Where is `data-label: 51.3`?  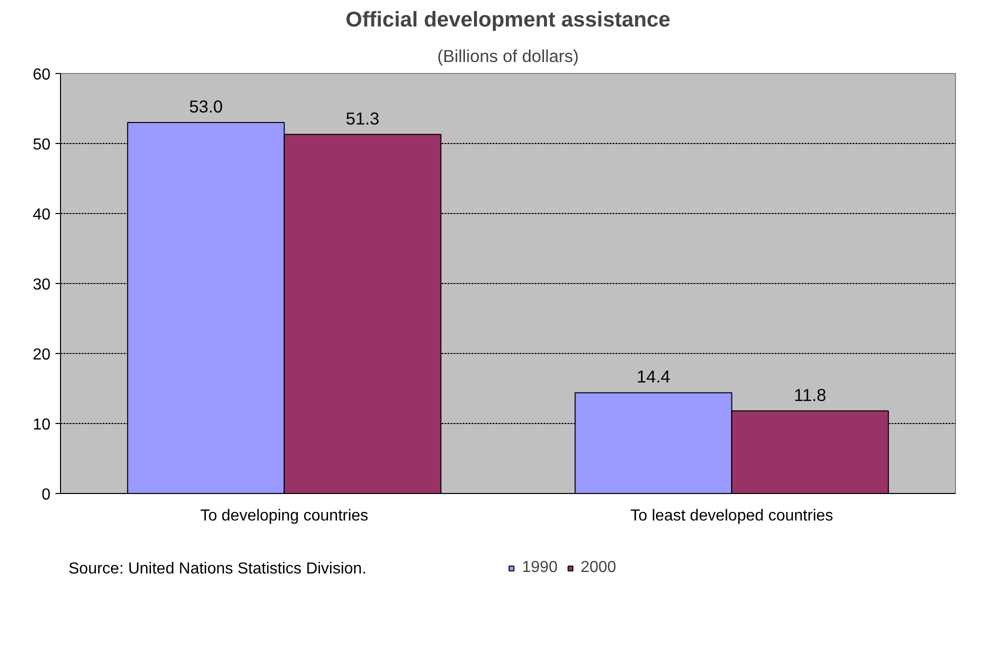
data-label: 51.3 is located at coordinates (363, 118).